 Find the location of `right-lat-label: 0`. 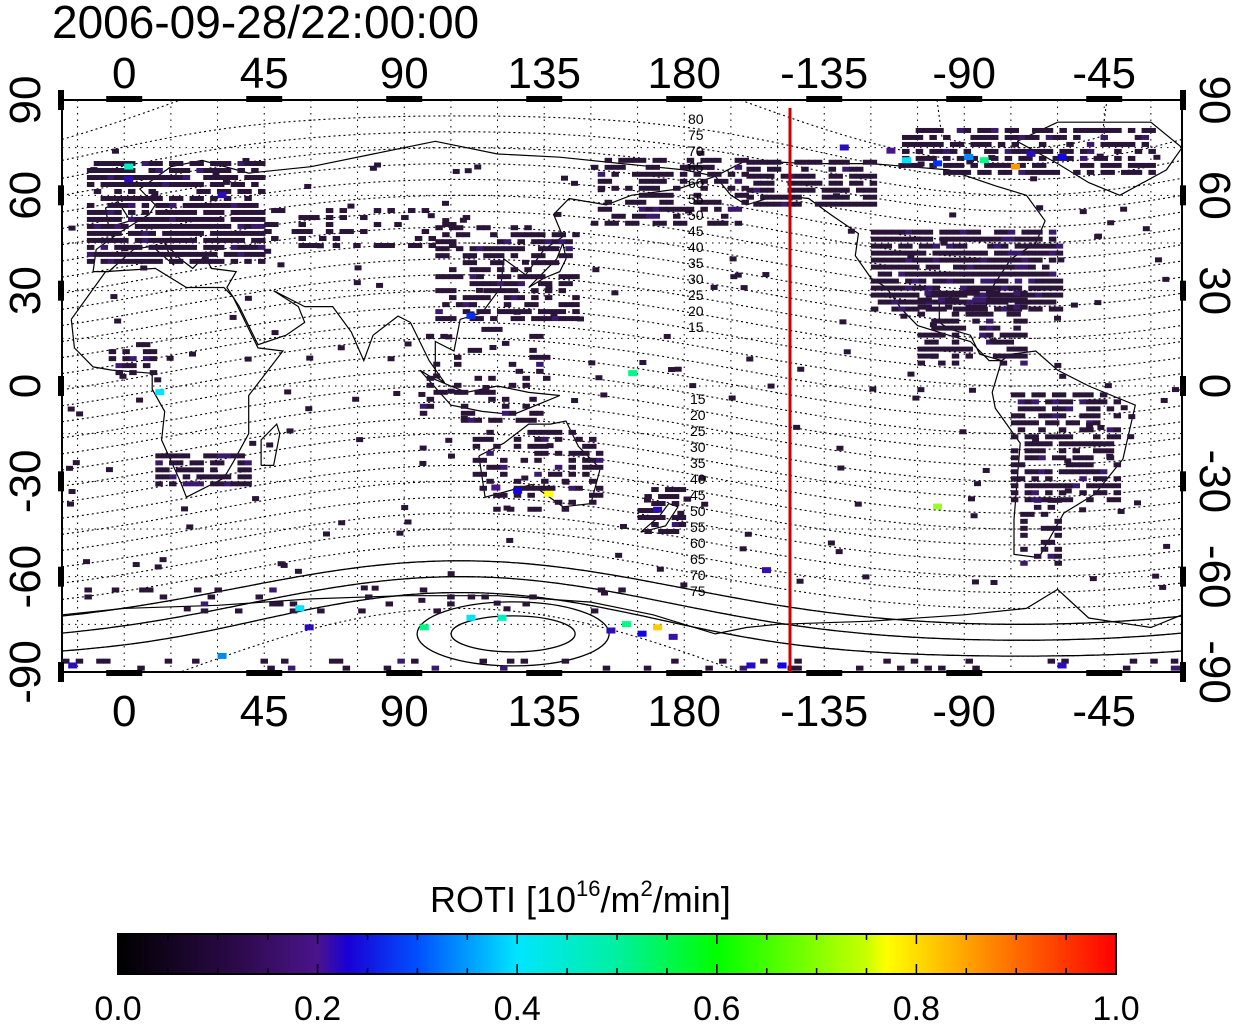

right-lat-label: 0 is located at coordinates (1214, 386).